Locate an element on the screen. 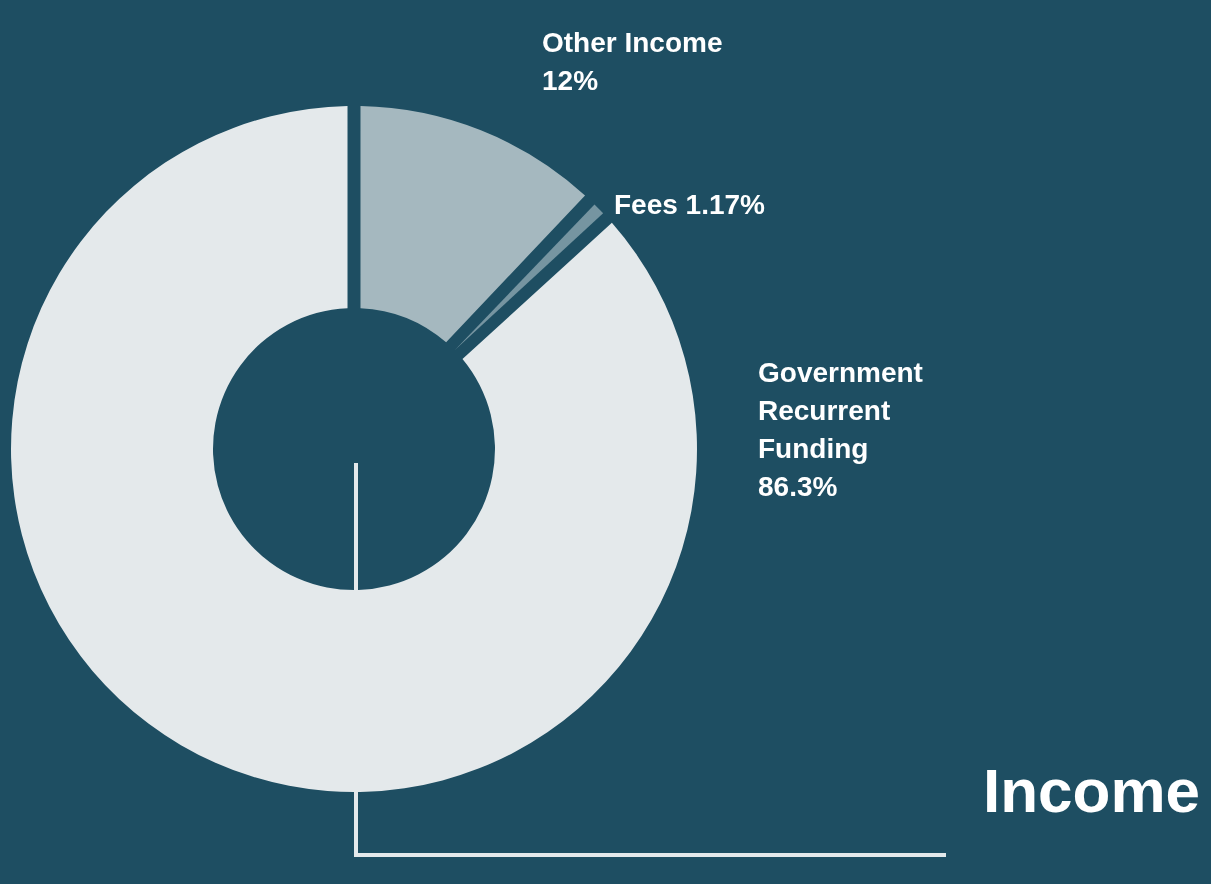  data-label: 86.3% is located at coordinates (798, 486).